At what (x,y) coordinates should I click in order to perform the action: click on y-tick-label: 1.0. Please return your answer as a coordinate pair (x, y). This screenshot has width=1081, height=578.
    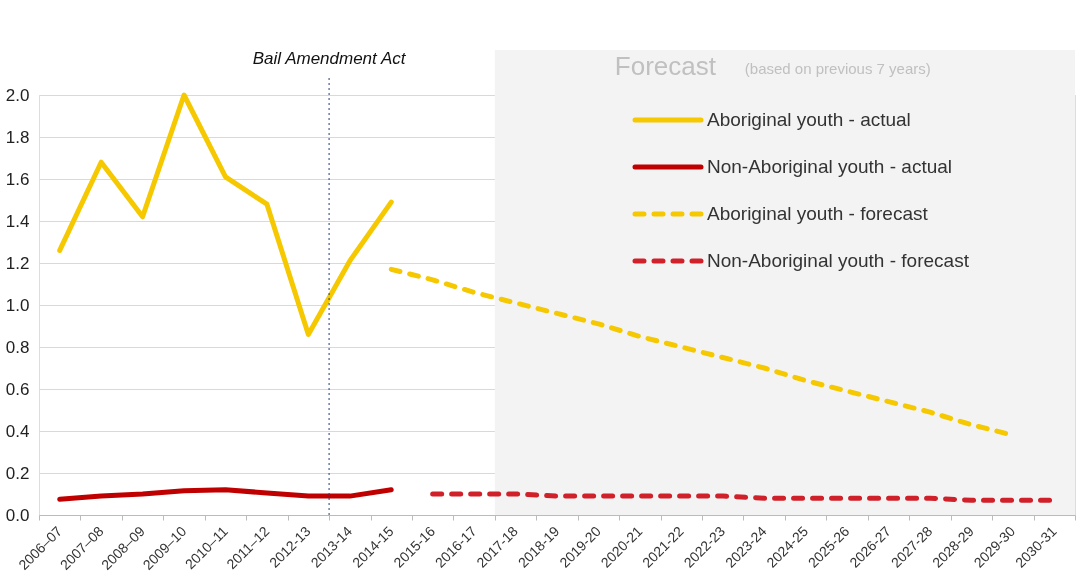
    Looking at the image, I should click on (17, 305).